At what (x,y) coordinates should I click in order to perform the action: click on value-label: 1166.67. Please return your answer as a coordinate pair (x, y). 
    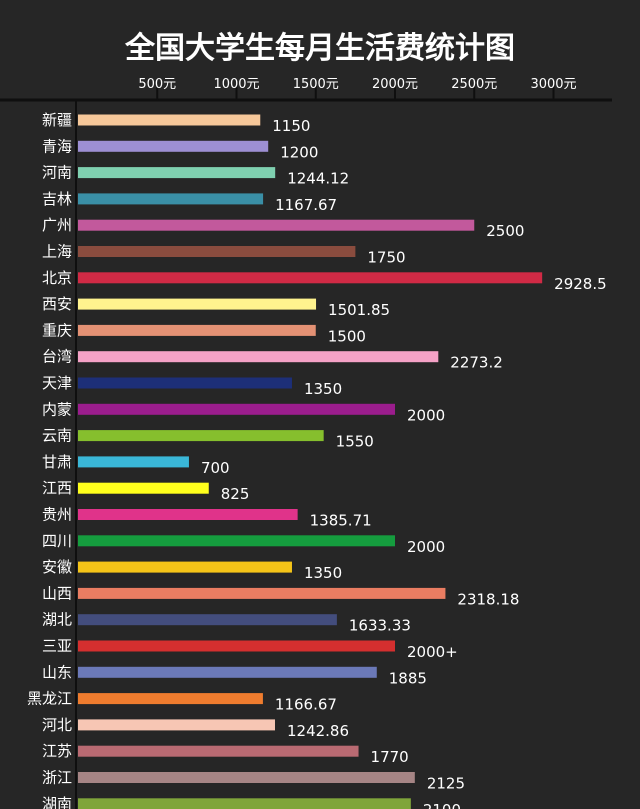
    Looking at the image, I should click on (306, 705).